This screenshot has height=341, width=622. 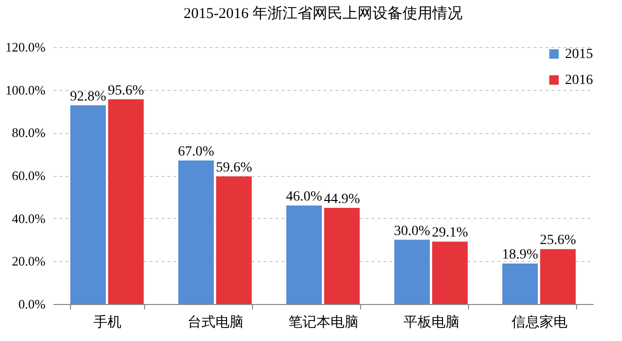 What do you see at coordinates (323, 322) in the screenshot?
I see `x-tick-label: 笔记本电脑` at bounding box center [323, 322].